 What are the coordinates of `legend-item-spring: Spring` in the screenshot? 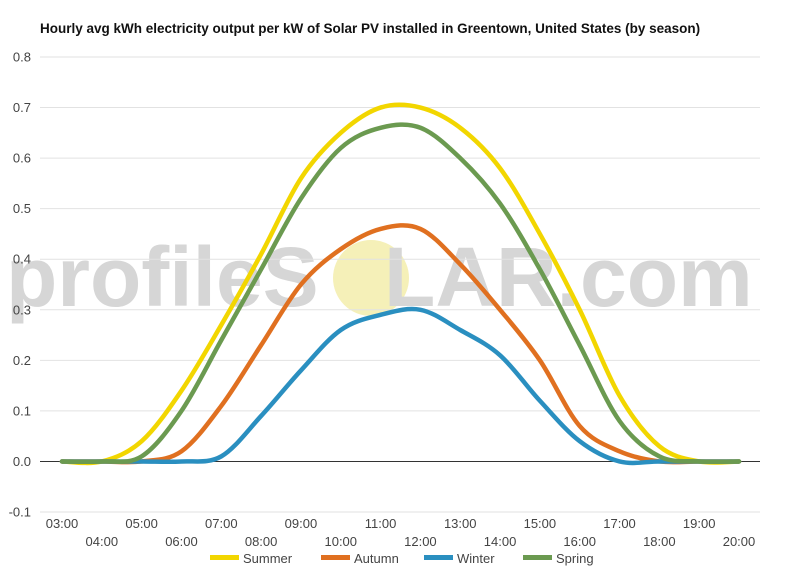 It's located at (558, 558).